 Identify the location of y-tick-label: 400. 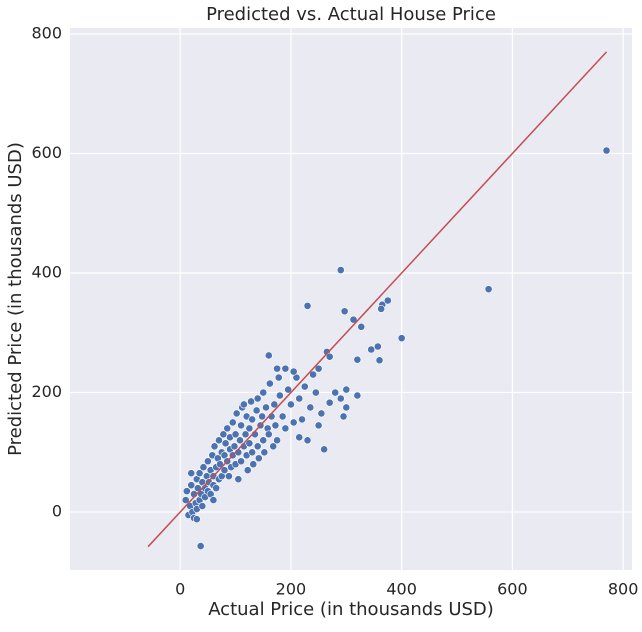
(46, 272).